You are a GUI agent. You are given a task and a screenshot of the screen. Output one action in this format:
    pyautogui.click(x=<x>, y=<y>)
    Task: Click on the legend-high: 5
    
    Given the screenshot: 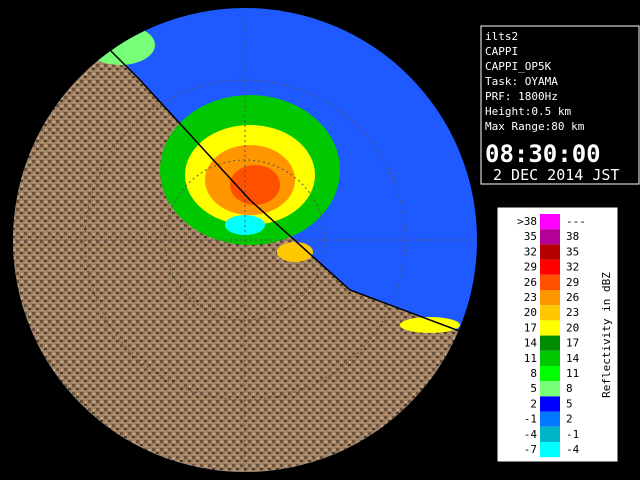 What is the action you would take?
    pyautogui.click(x=569, y=403)
    